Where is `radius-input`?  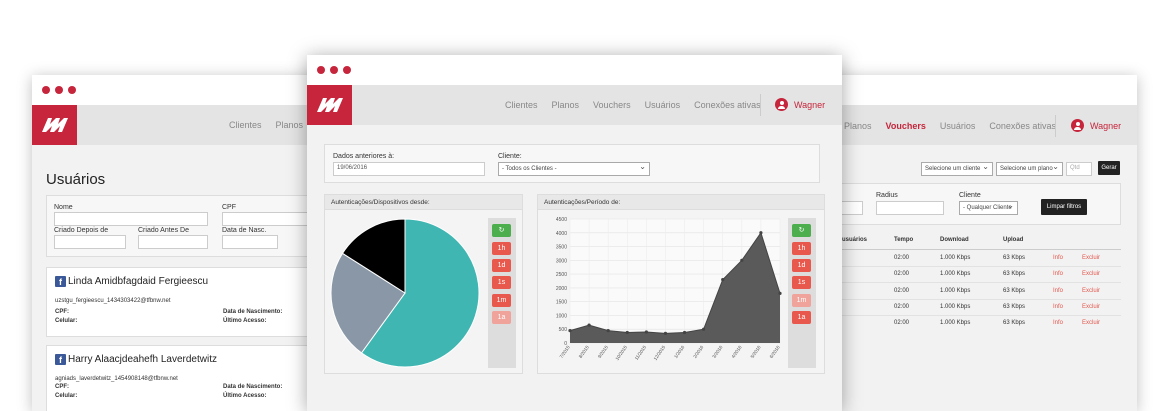
radius-input is located at coordinates (910, 208).